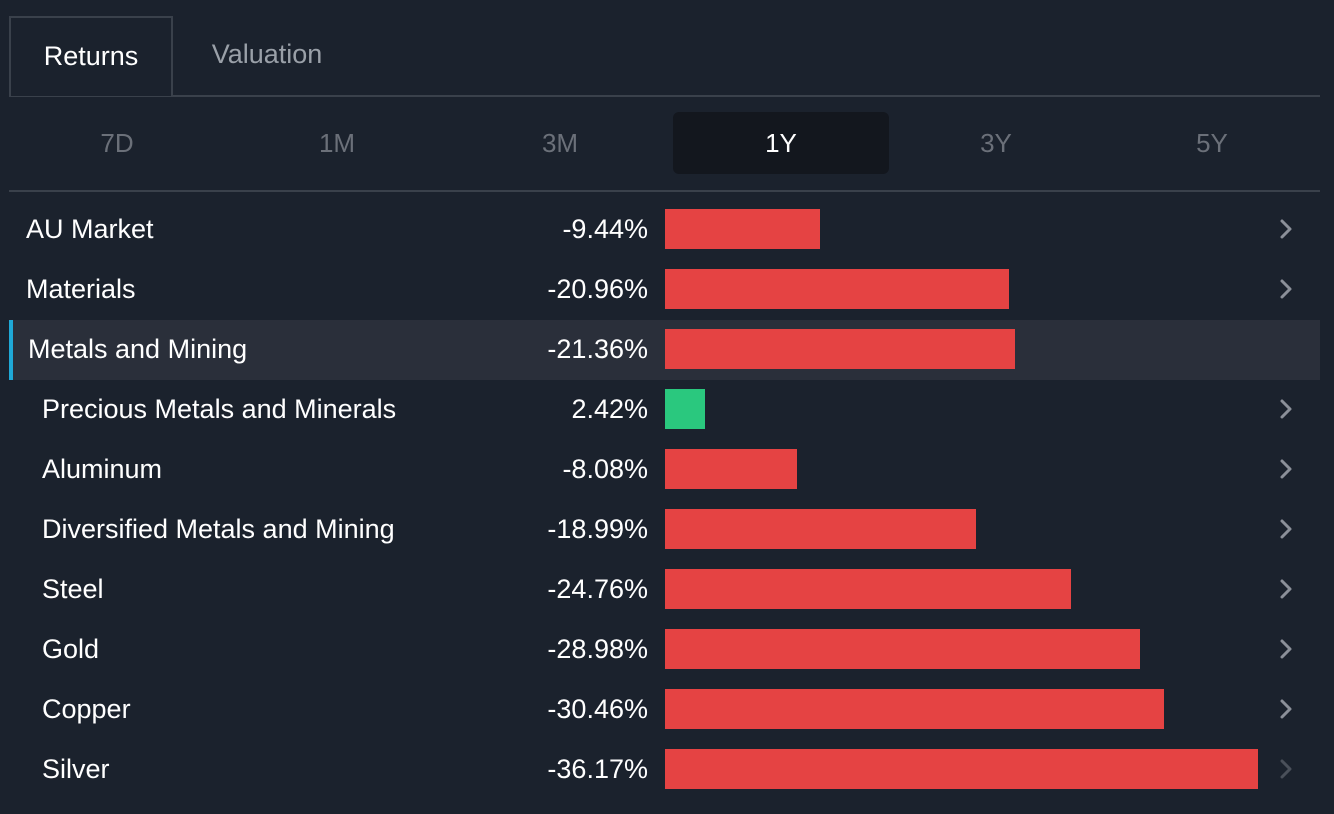 The height and width of the screenshot is (814, 1334). What do you see at coordinates (609, 409) in the screenshot?
I see `row-value: 2.42%` at bounding box center [609, 409].